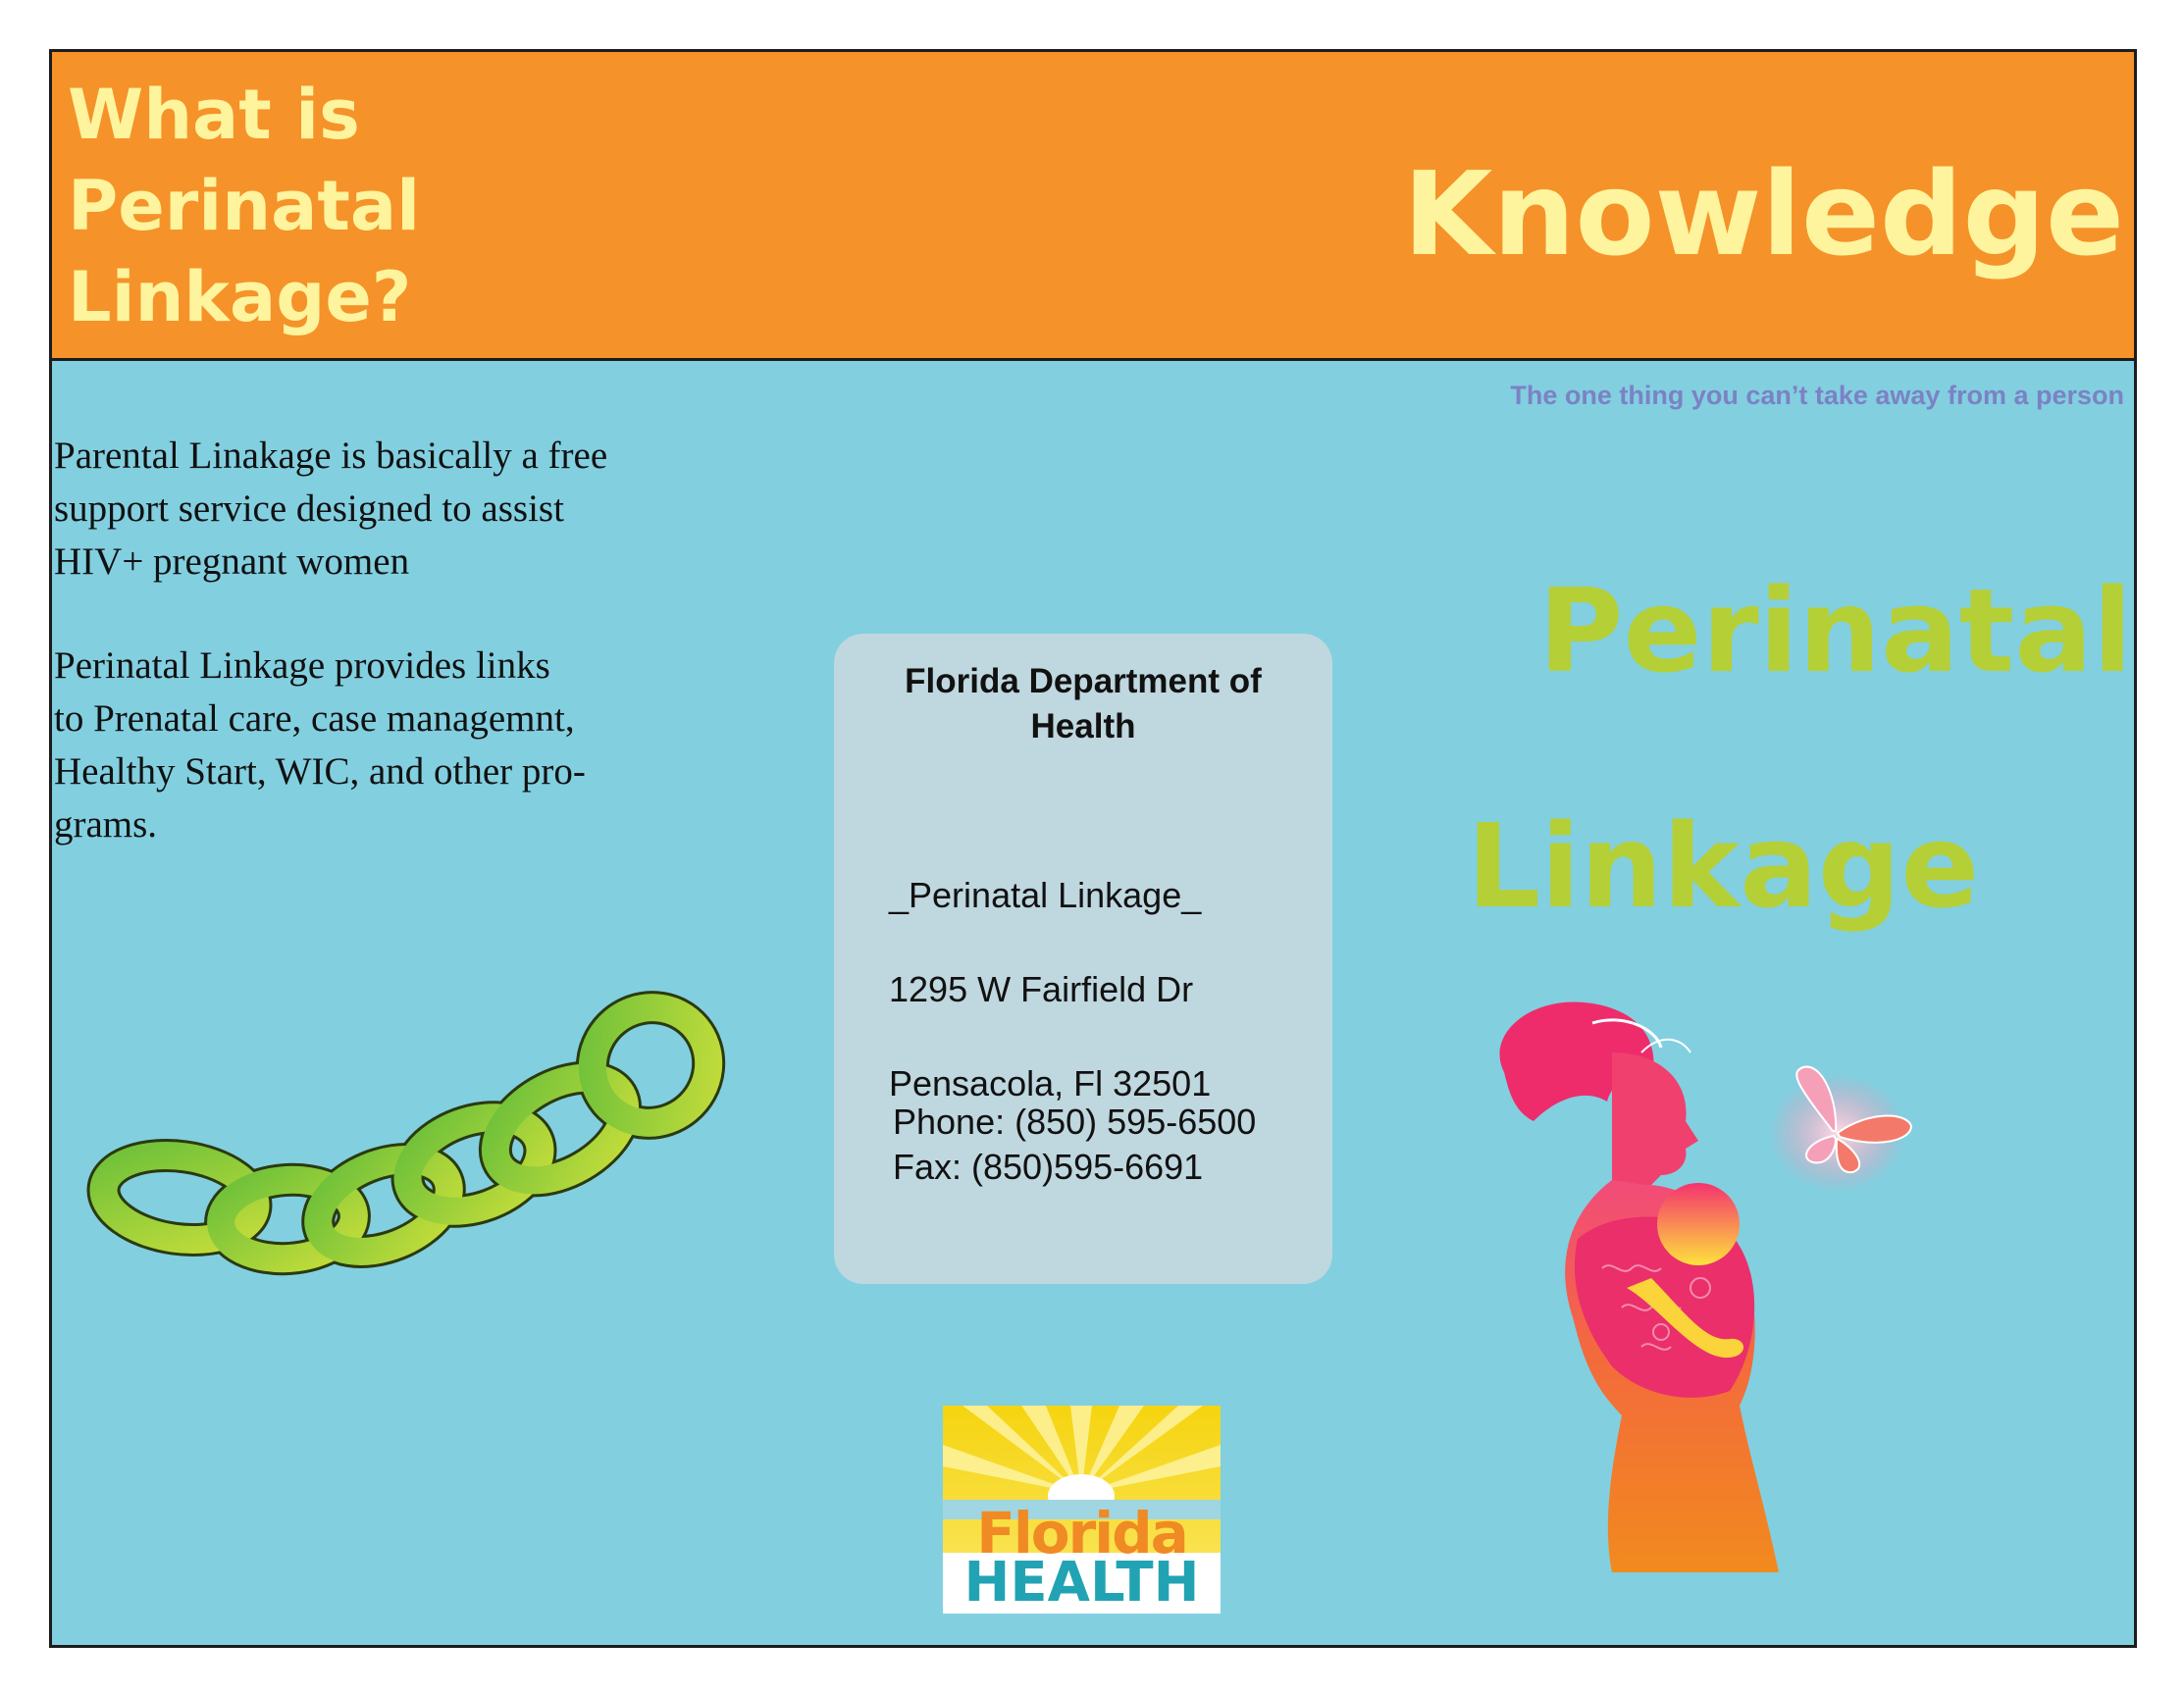 This screenshot has width=2184, height=1693. I want to click on cover-title-perinatal: Perinatal, so click(1835, 631).